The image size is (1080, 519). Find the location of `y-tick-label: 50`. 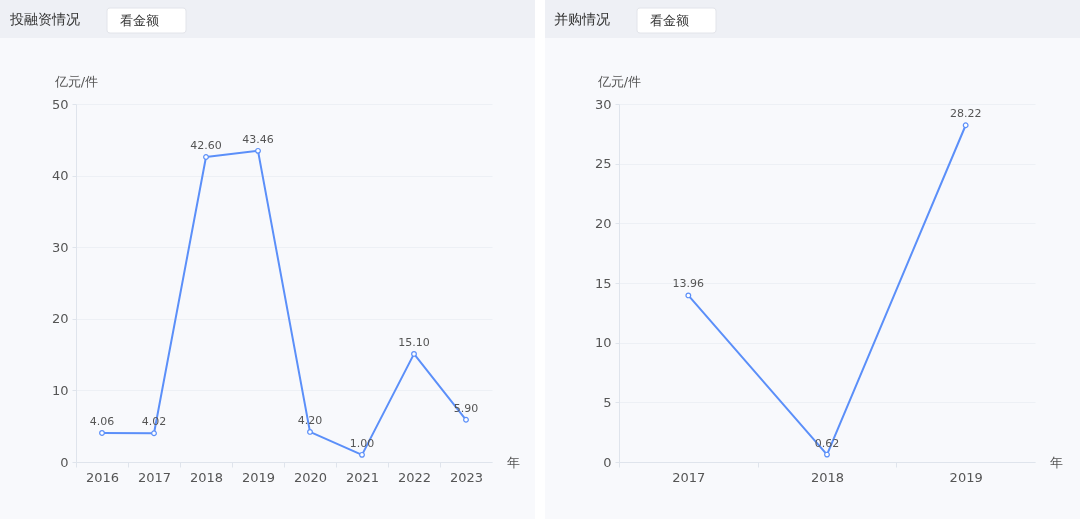

y-tick-label: 50 is located at coordinates (60, 104).